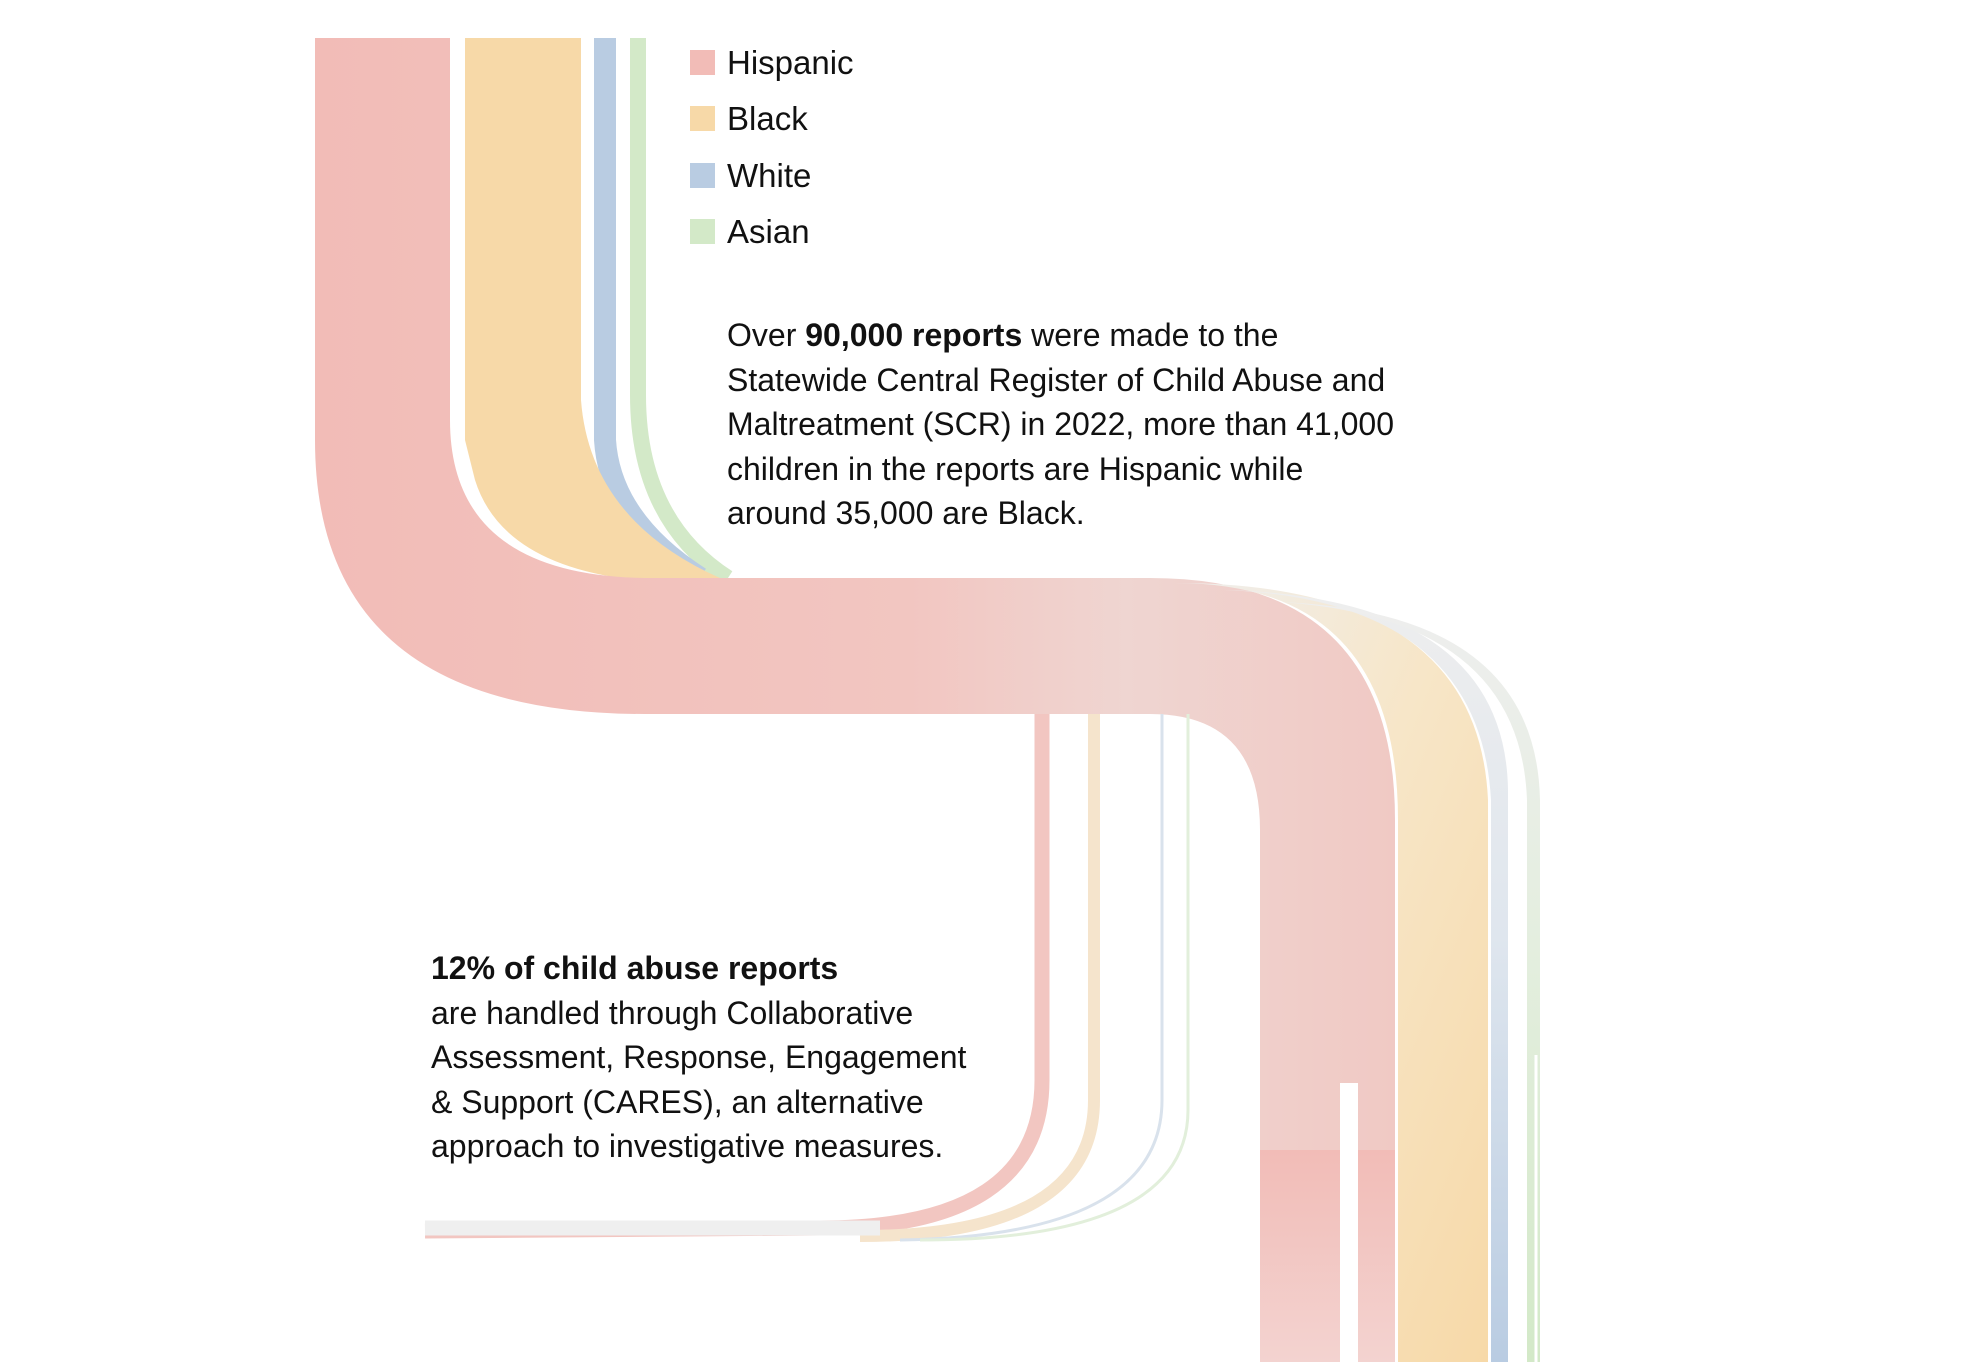 This screenshot has height=1362, width=1969. What do you see at coordinates (768, 232) in the screenshot?
I see `legend-label-asian: Asian` at bounding box center [768, 232].